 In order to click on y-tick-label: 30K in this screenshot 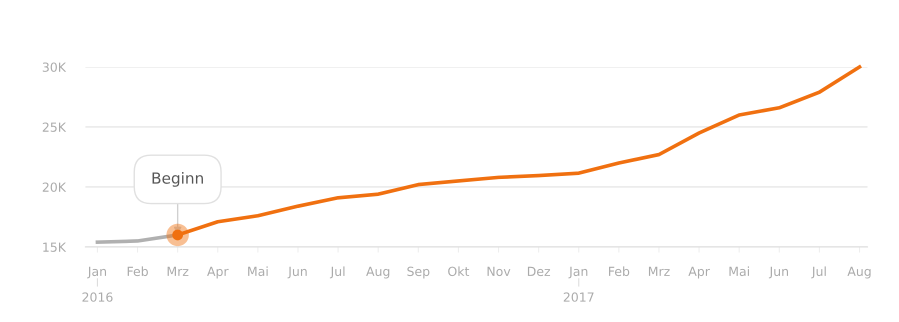, I will do `click(54, 67)`.